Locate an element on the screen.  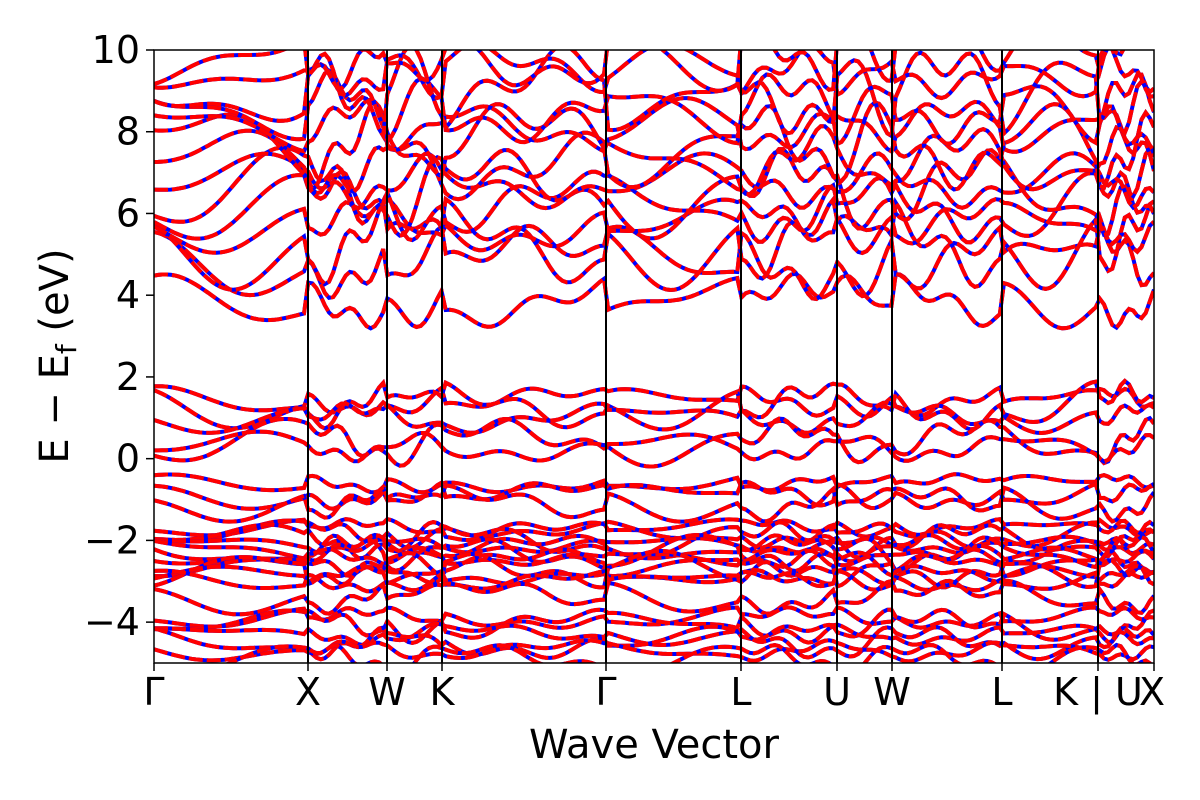
y-tick-label: 4 is located at coordinates (128, 295).